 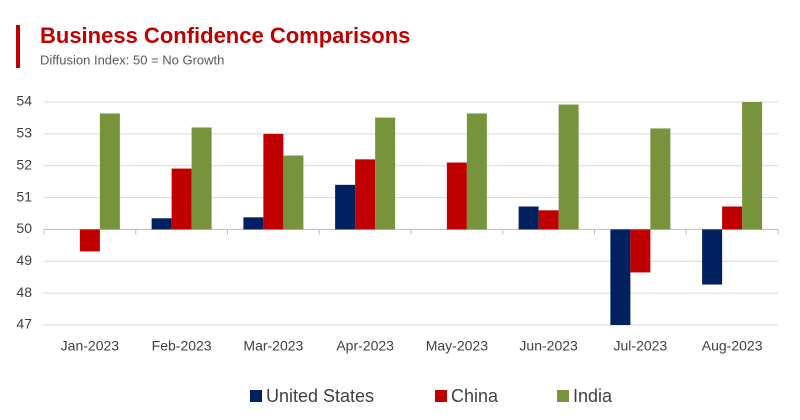 I want to click on x-tick-label: Aug-2023, so click(x=732, y=346).